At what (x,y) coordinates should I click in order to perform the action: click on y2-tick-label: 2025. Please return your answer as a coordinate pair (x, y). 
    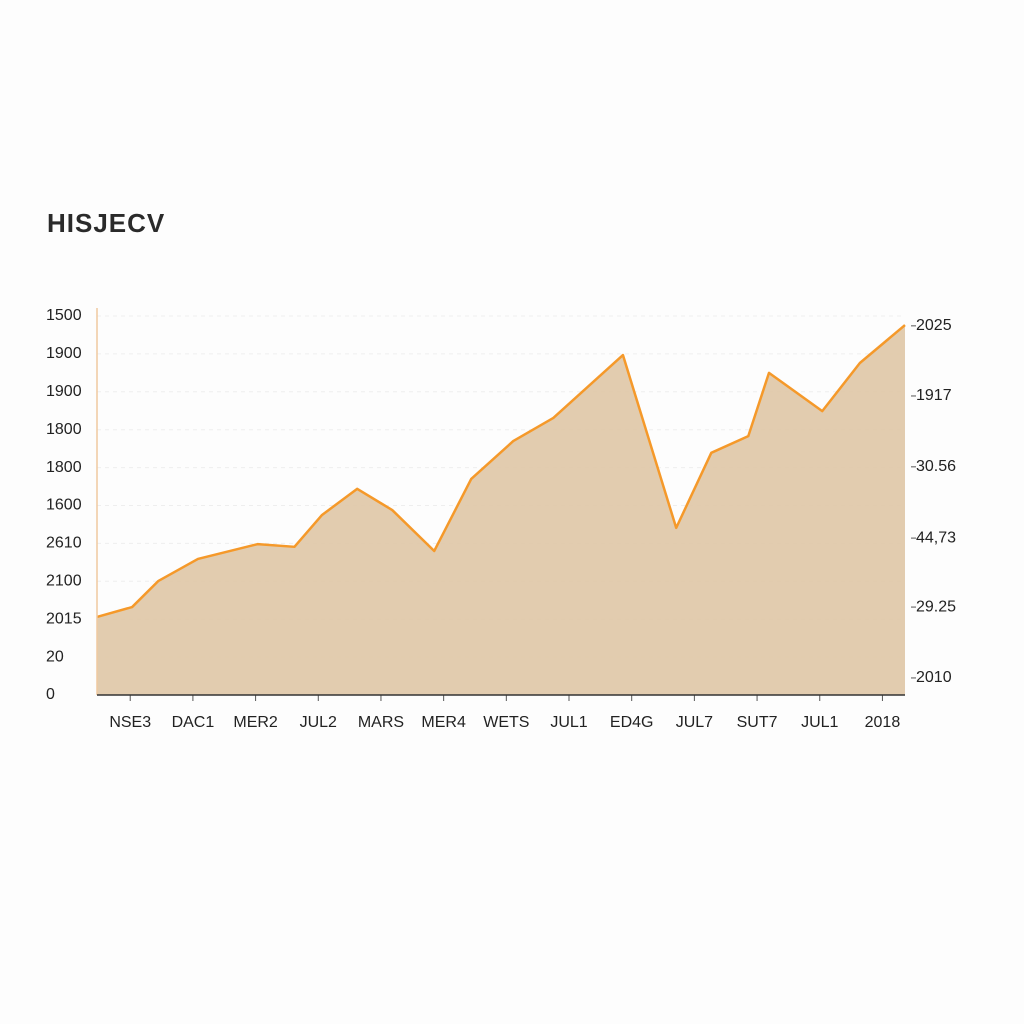
    Looking at the image, I should click on (934, 325).